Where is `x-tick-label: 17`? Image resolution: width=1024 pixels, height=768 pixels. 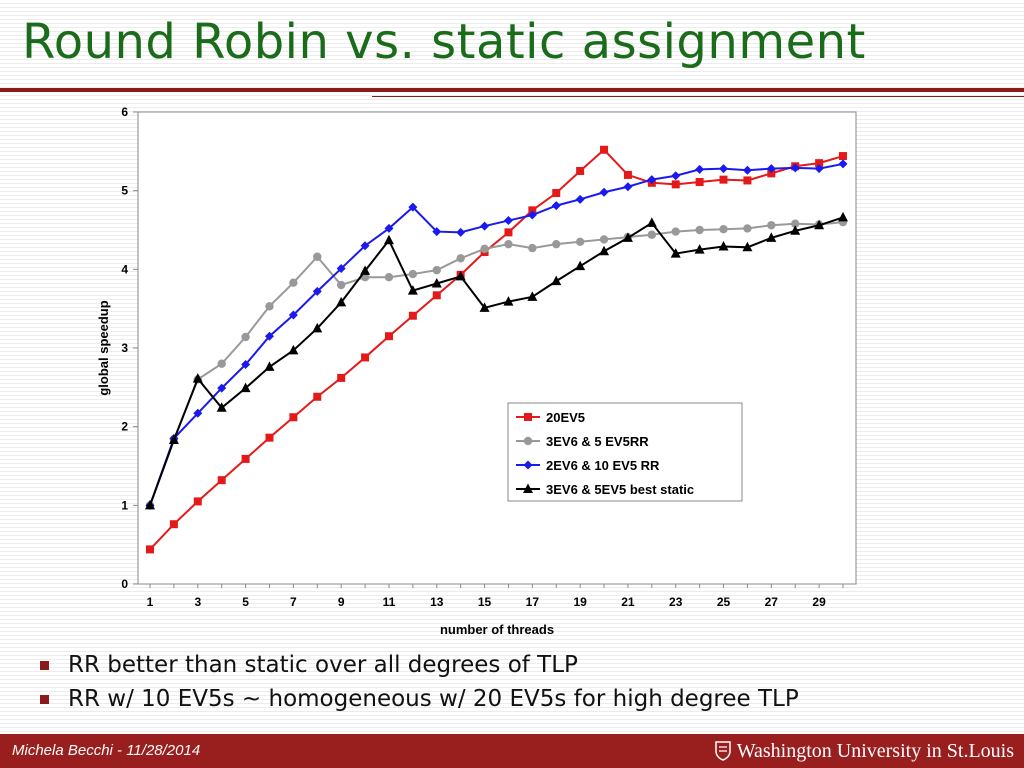
x-tick-label: 17 is located at coordinates (533, 602).